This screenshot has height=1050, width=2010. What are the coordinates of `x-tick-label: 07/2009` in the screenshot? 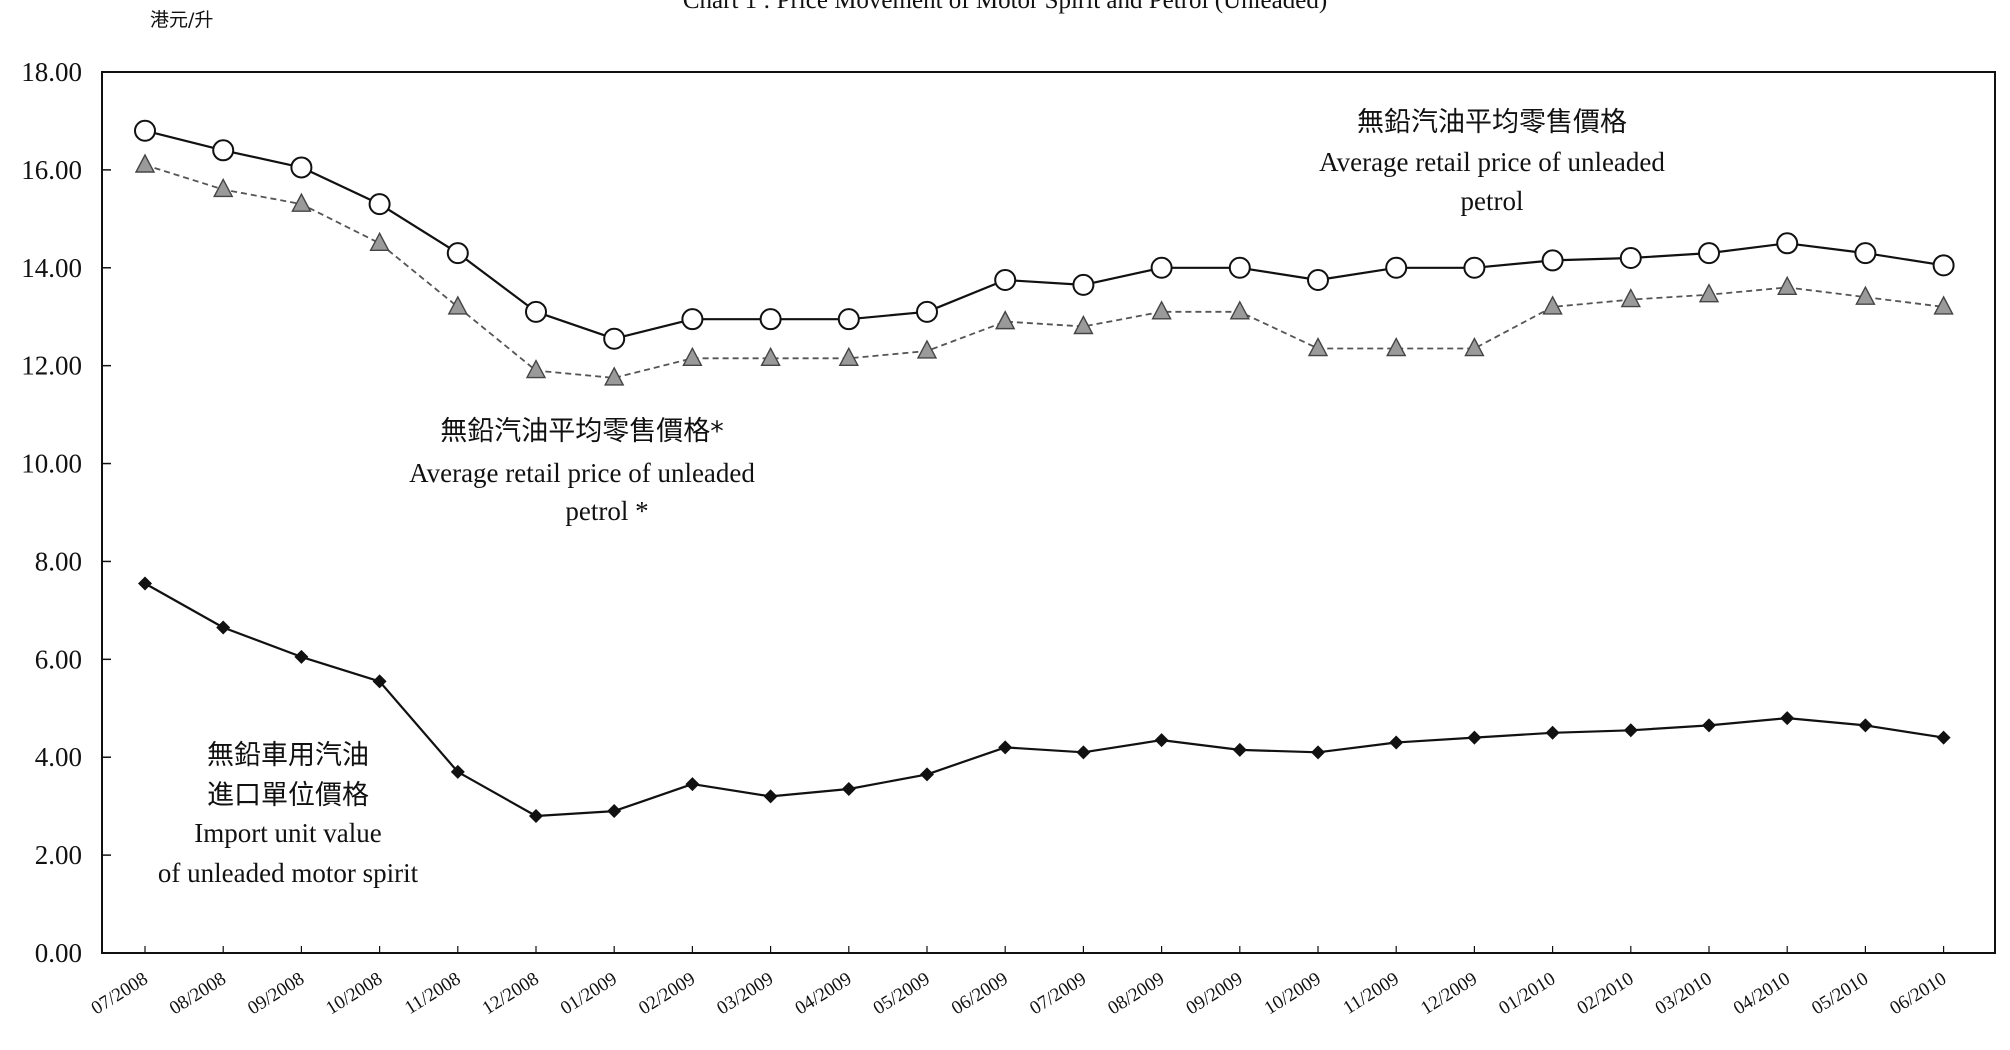 It's located at (1058, 993).